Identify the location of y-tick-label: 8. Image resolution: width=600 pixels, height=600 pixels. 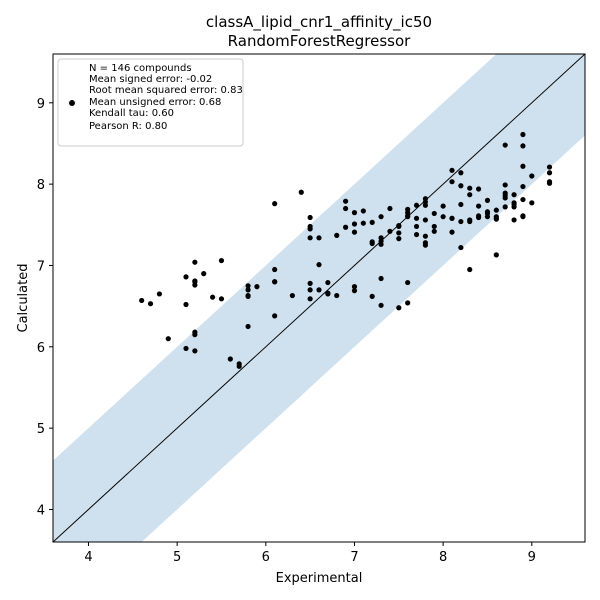
(41, 185).